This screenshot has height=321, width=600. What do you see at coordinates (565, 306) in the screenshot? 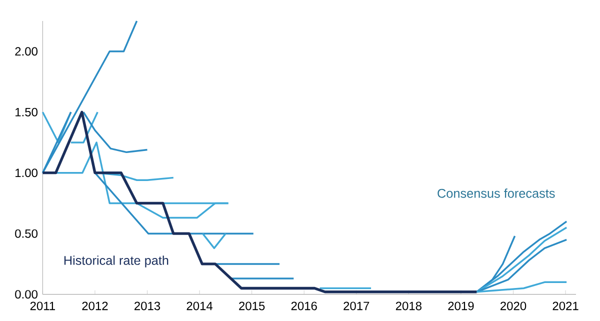
I see `x-tick-label: 2021` at bounding box center [565, 306].